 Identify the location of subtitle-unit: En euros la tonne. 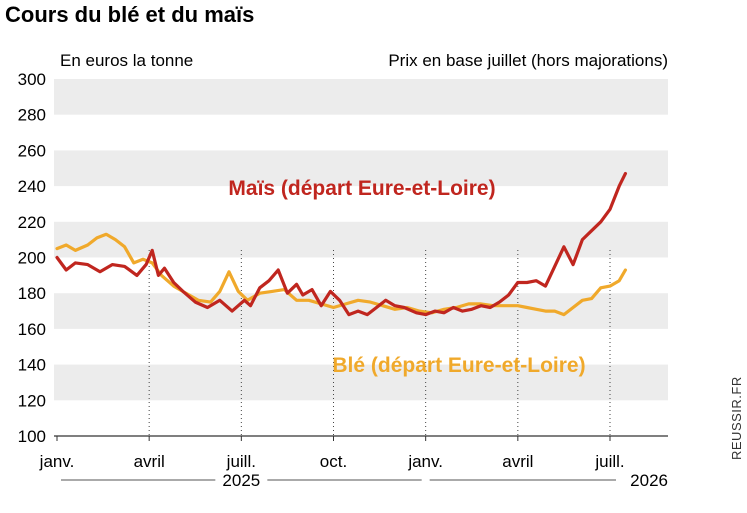
(126, 60).